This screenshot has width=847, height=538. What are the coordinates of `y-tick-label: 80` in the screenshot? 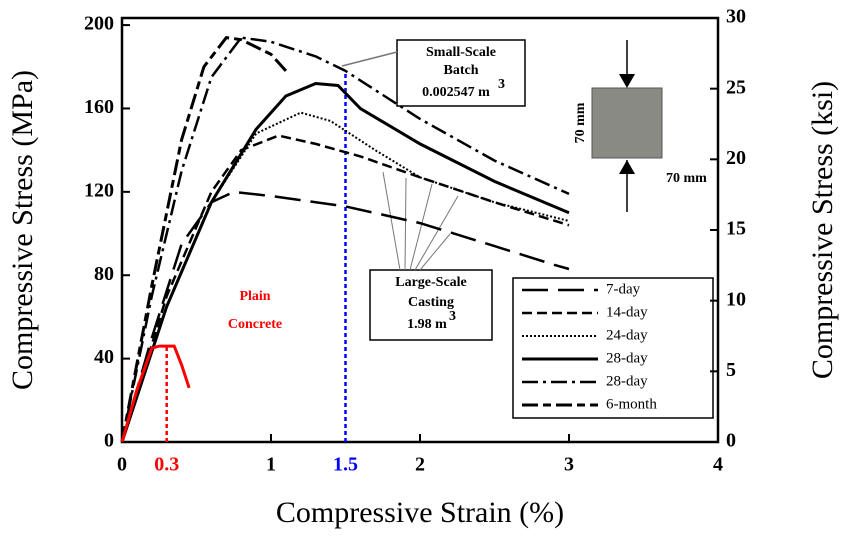 It's located at (104, 274).